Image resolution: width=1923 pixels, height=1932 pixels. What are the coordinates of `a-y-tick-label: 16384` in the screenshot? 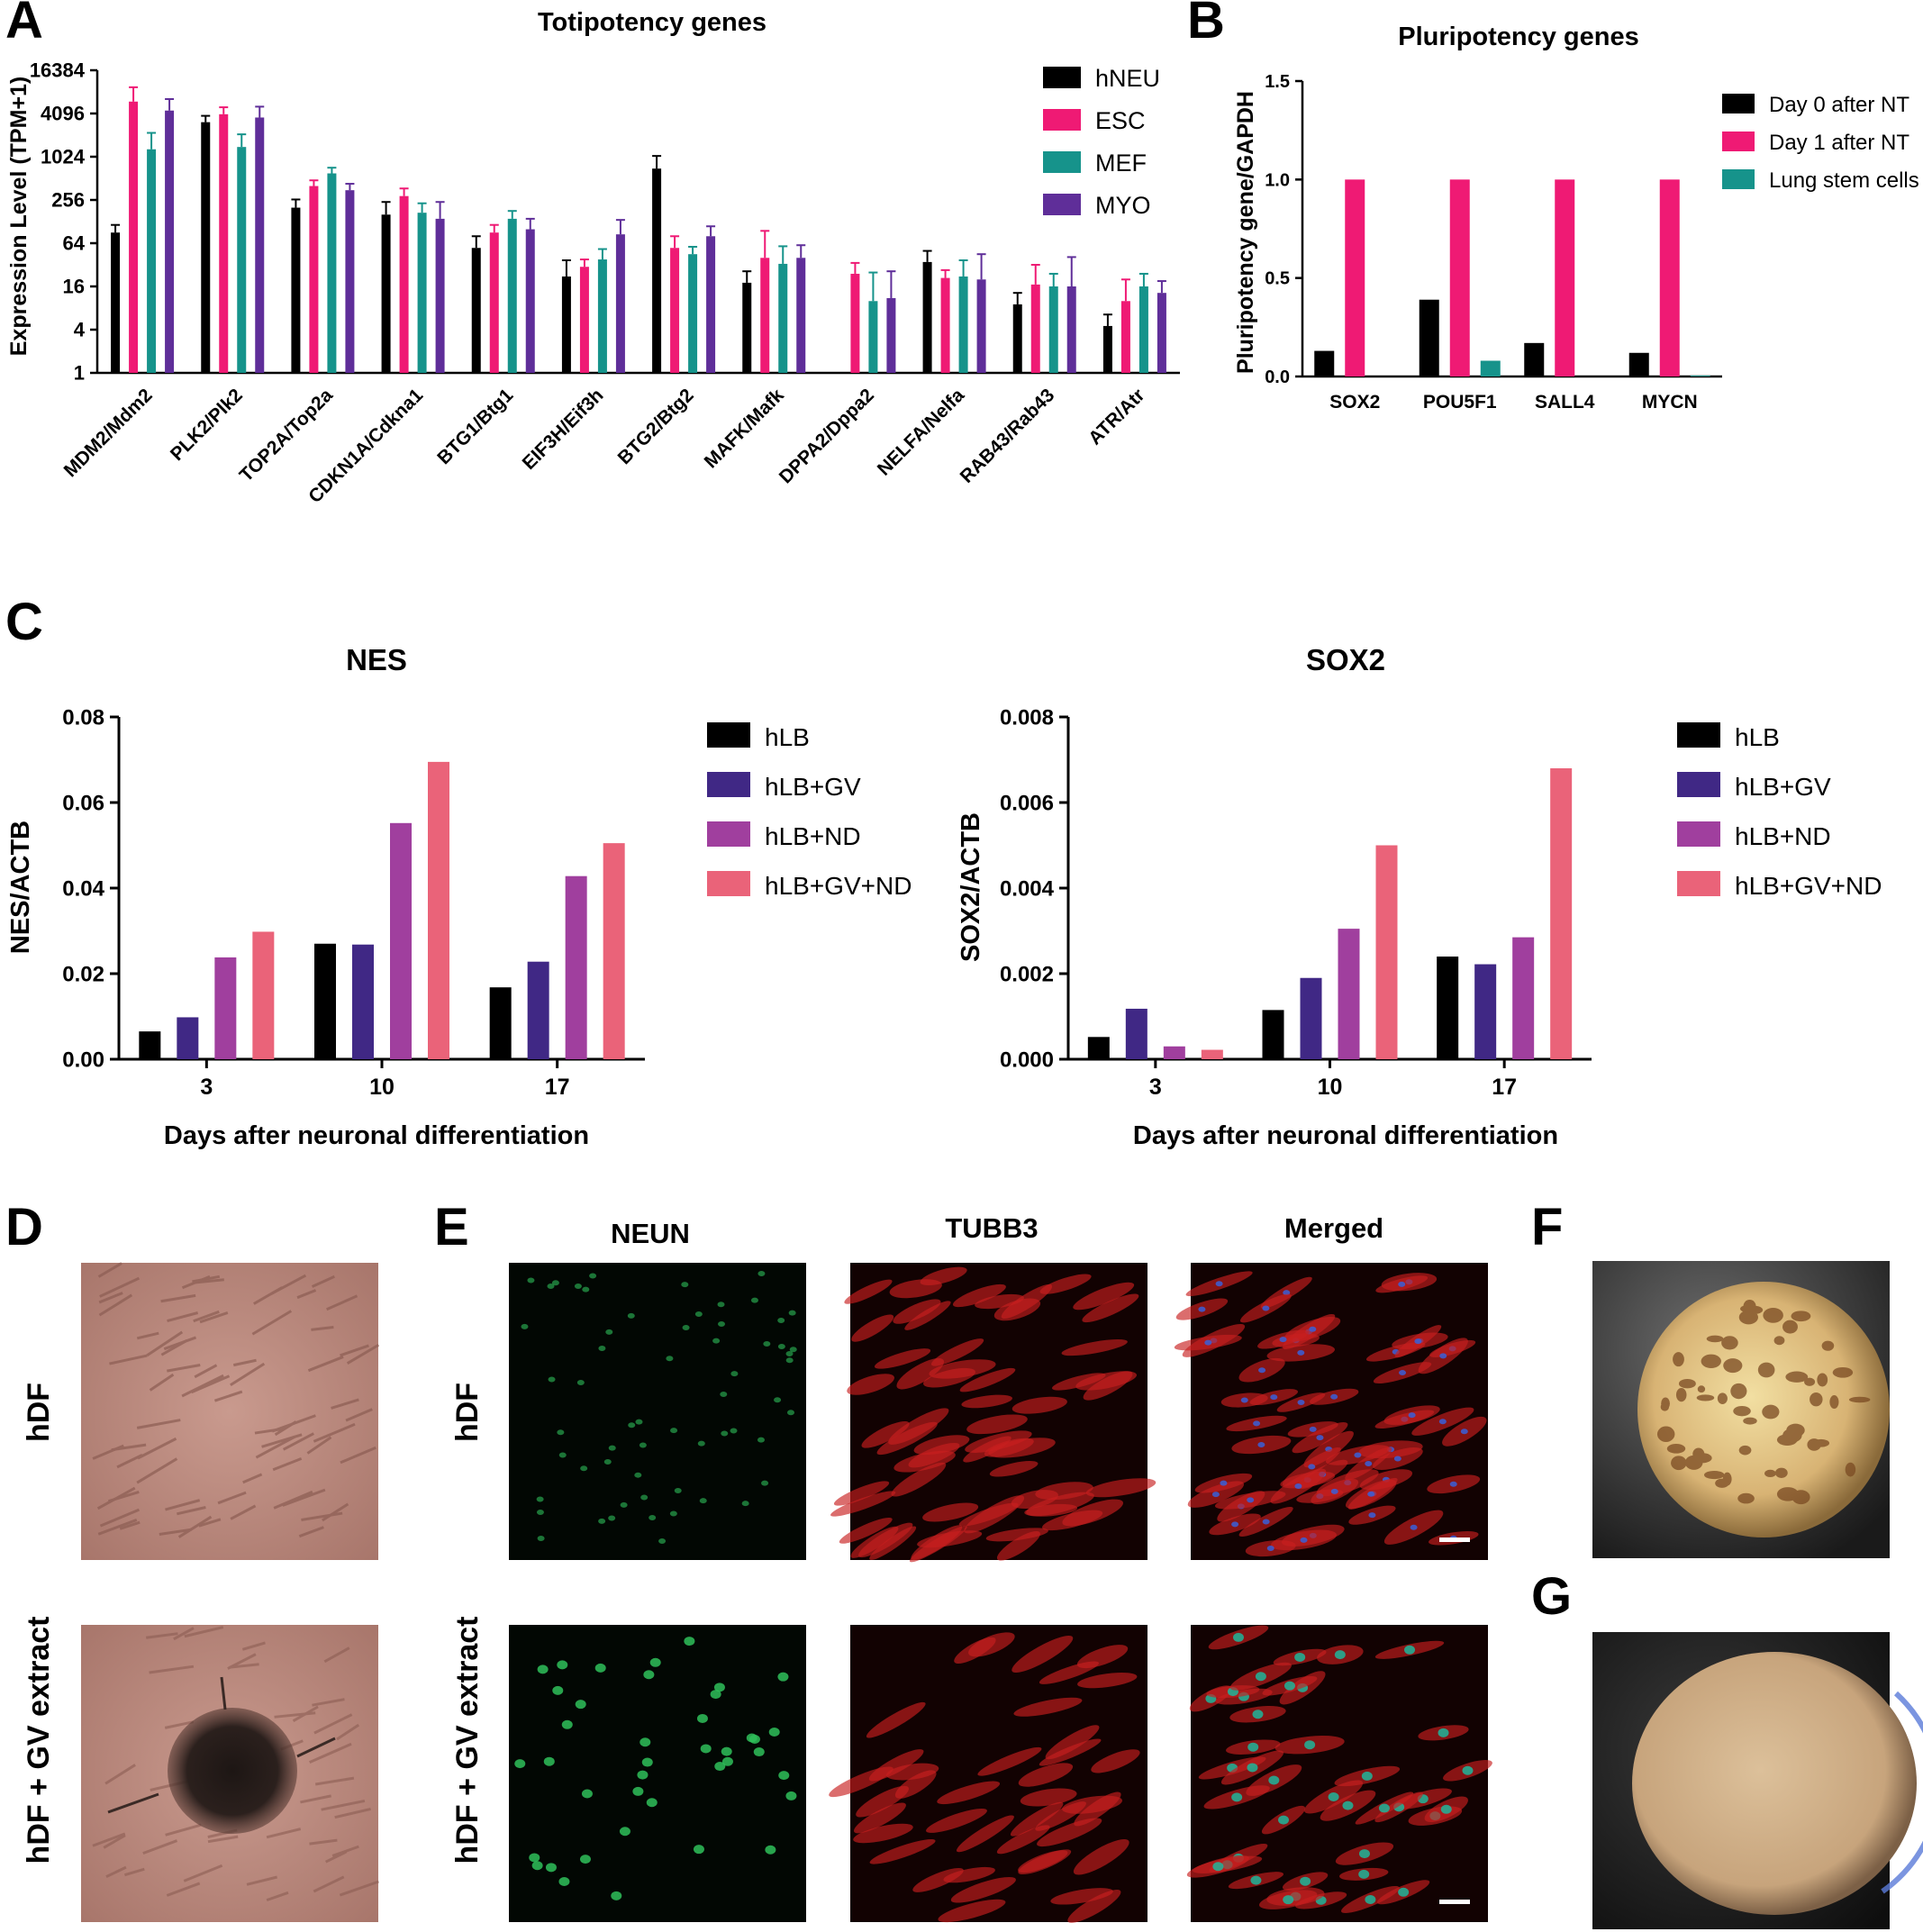 It's located at (58, 71).